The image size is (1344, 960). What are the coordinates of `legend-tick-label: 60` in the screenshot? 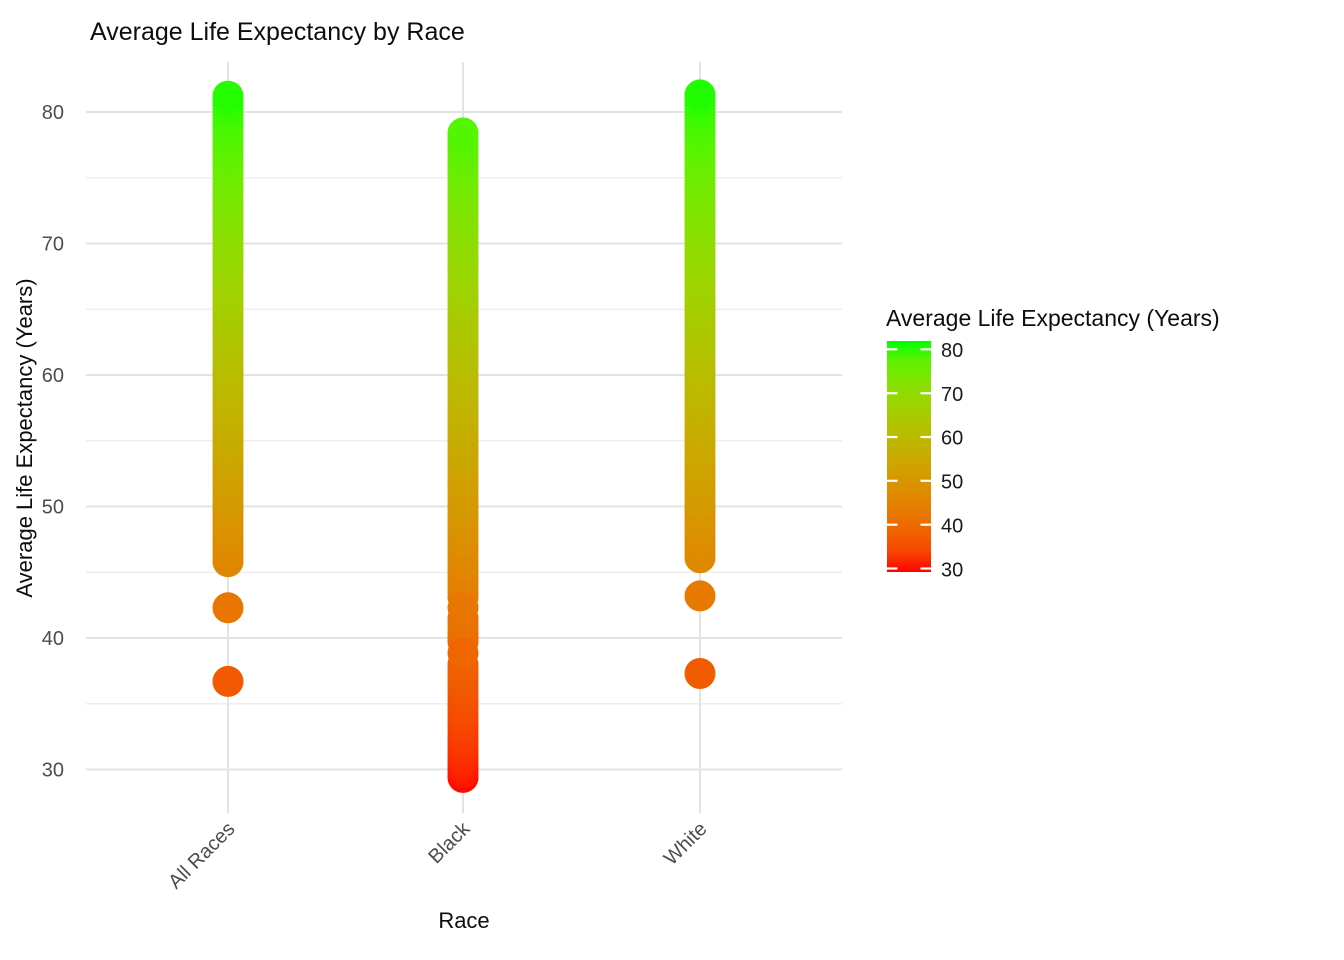 It's located at (952, 439).